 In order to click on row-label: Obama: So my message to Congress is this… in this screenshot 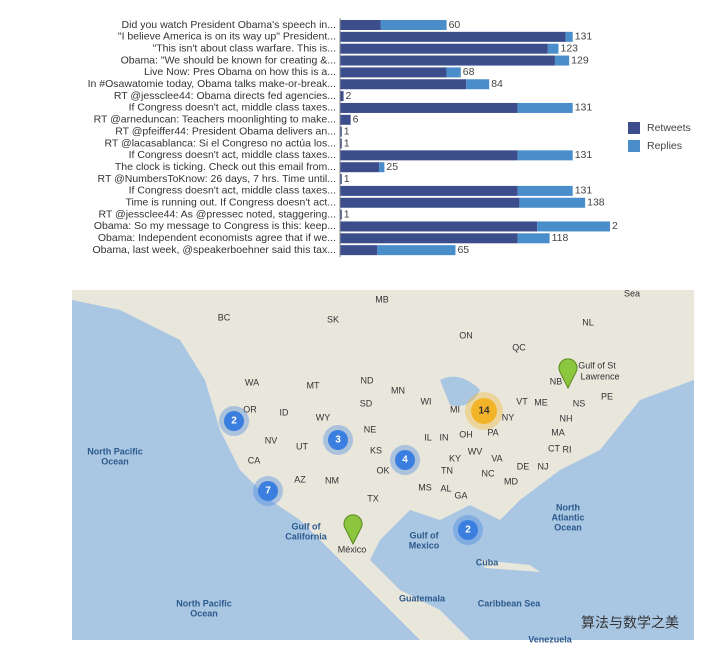, I will do `click(215, 226)`.